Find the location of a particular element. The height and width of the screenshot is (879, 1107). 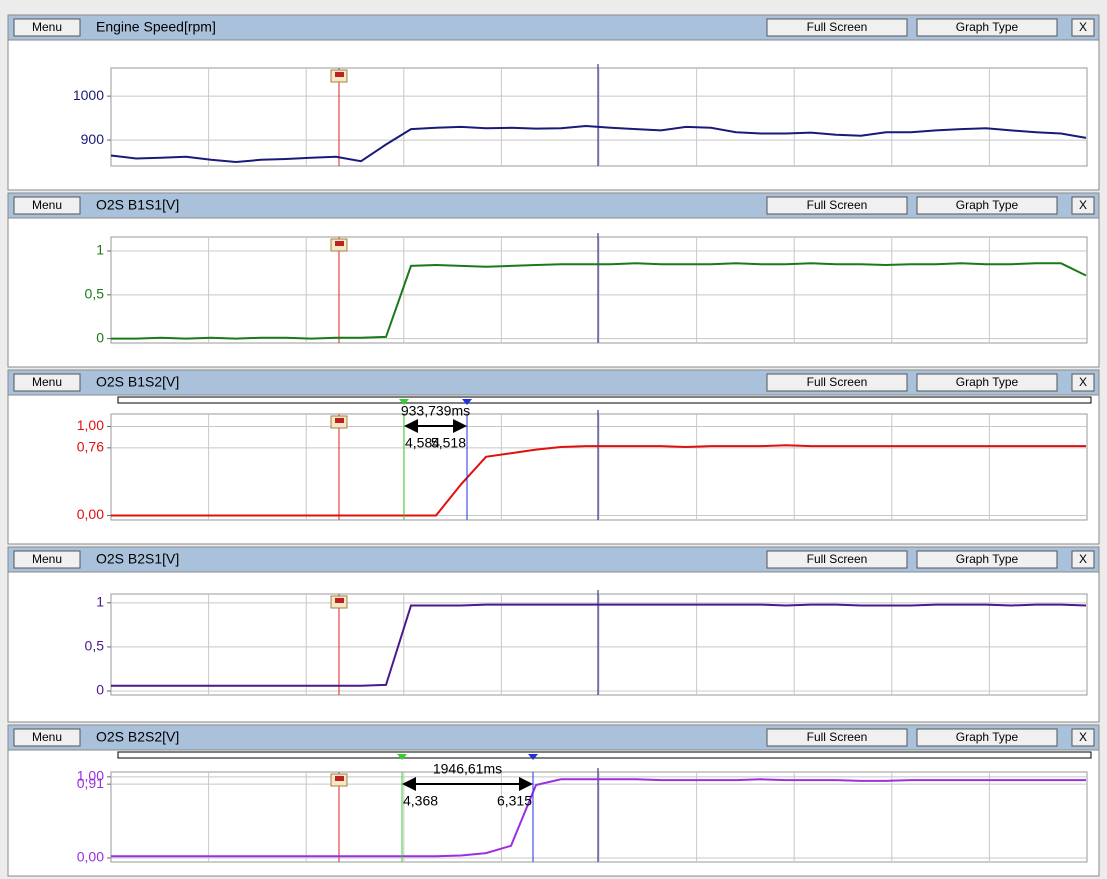

panel-title: O2S B1S2[V] is located at coordinates (137, 382).